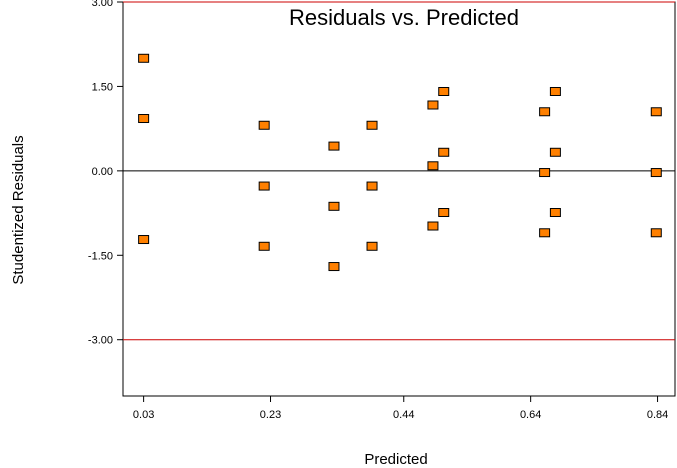  Describe the element at coordinates (102, 4) in the screenshot. I see `y-tick-label: 3.00` at that location.